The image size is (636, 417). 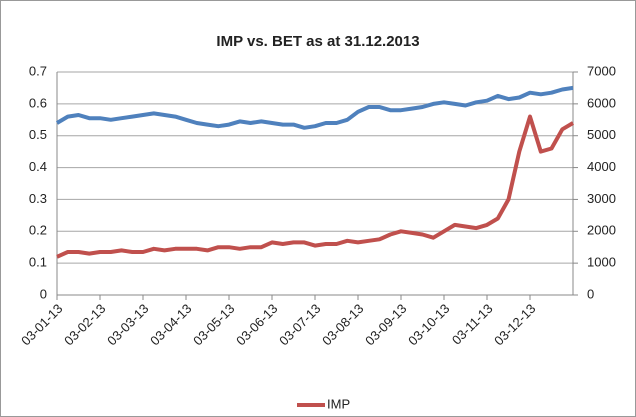 I want to click on y-tick-label: 0.7, so click(x=38, y=70).